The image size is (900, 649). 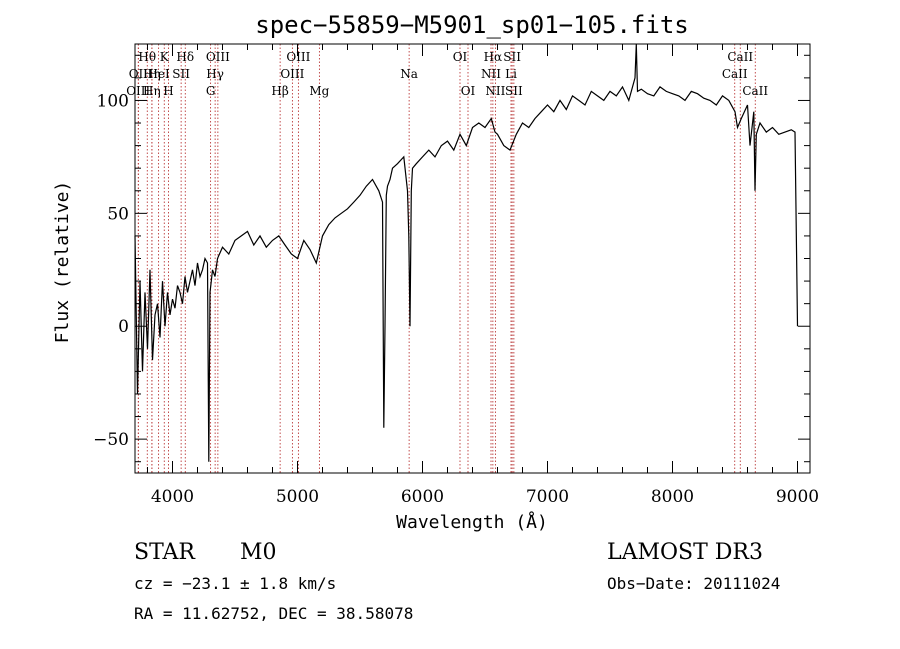 What do you see at coordinates (62, 262) in the screenshot?
I see `y-axis-label: Flux (relative)` at bounding box center [62, 262].